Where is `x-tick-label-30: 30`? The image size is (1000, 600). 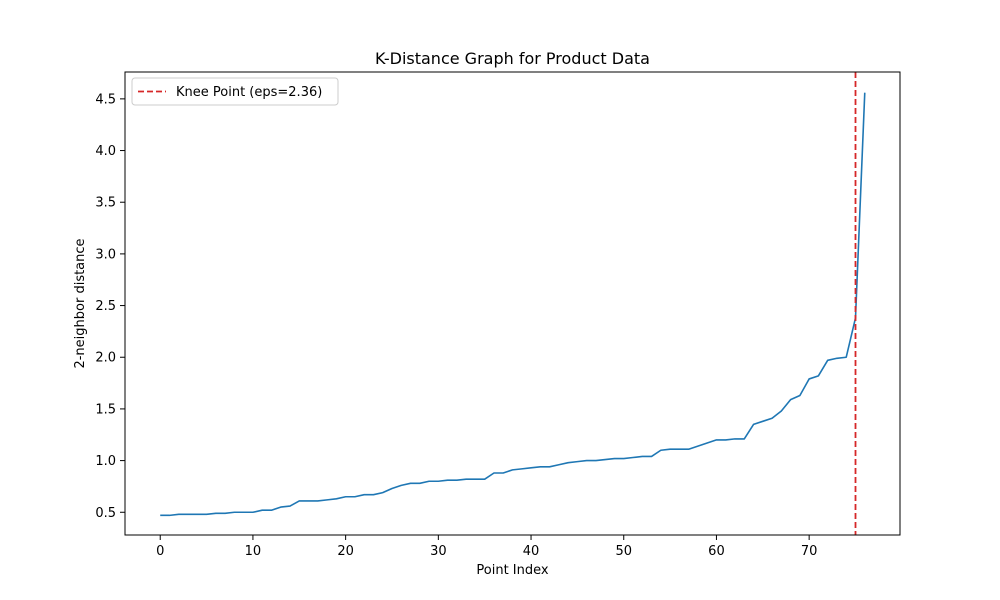
x-tick-label-30: 30 is located at coordinates (438, 551).